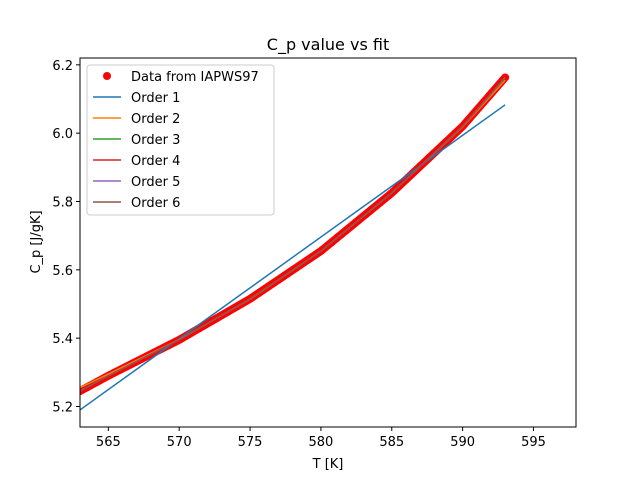 The height and width of the screenshot is (480, 640). What do you see at coordinates (62, 408) in the screenshot?
I see `y-tick-label: 5.2` at bounding box center [62, 408].